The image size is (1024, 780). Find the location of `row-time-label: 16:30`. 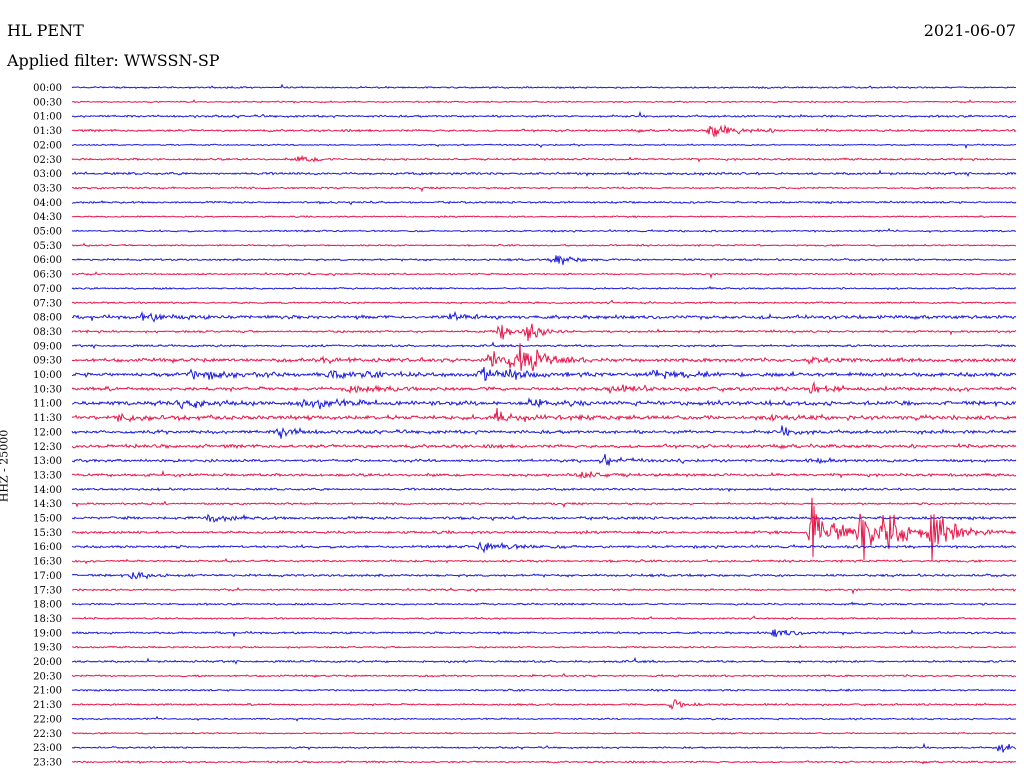

row-time-label: 16:30 is located at coordinates (47, 562).